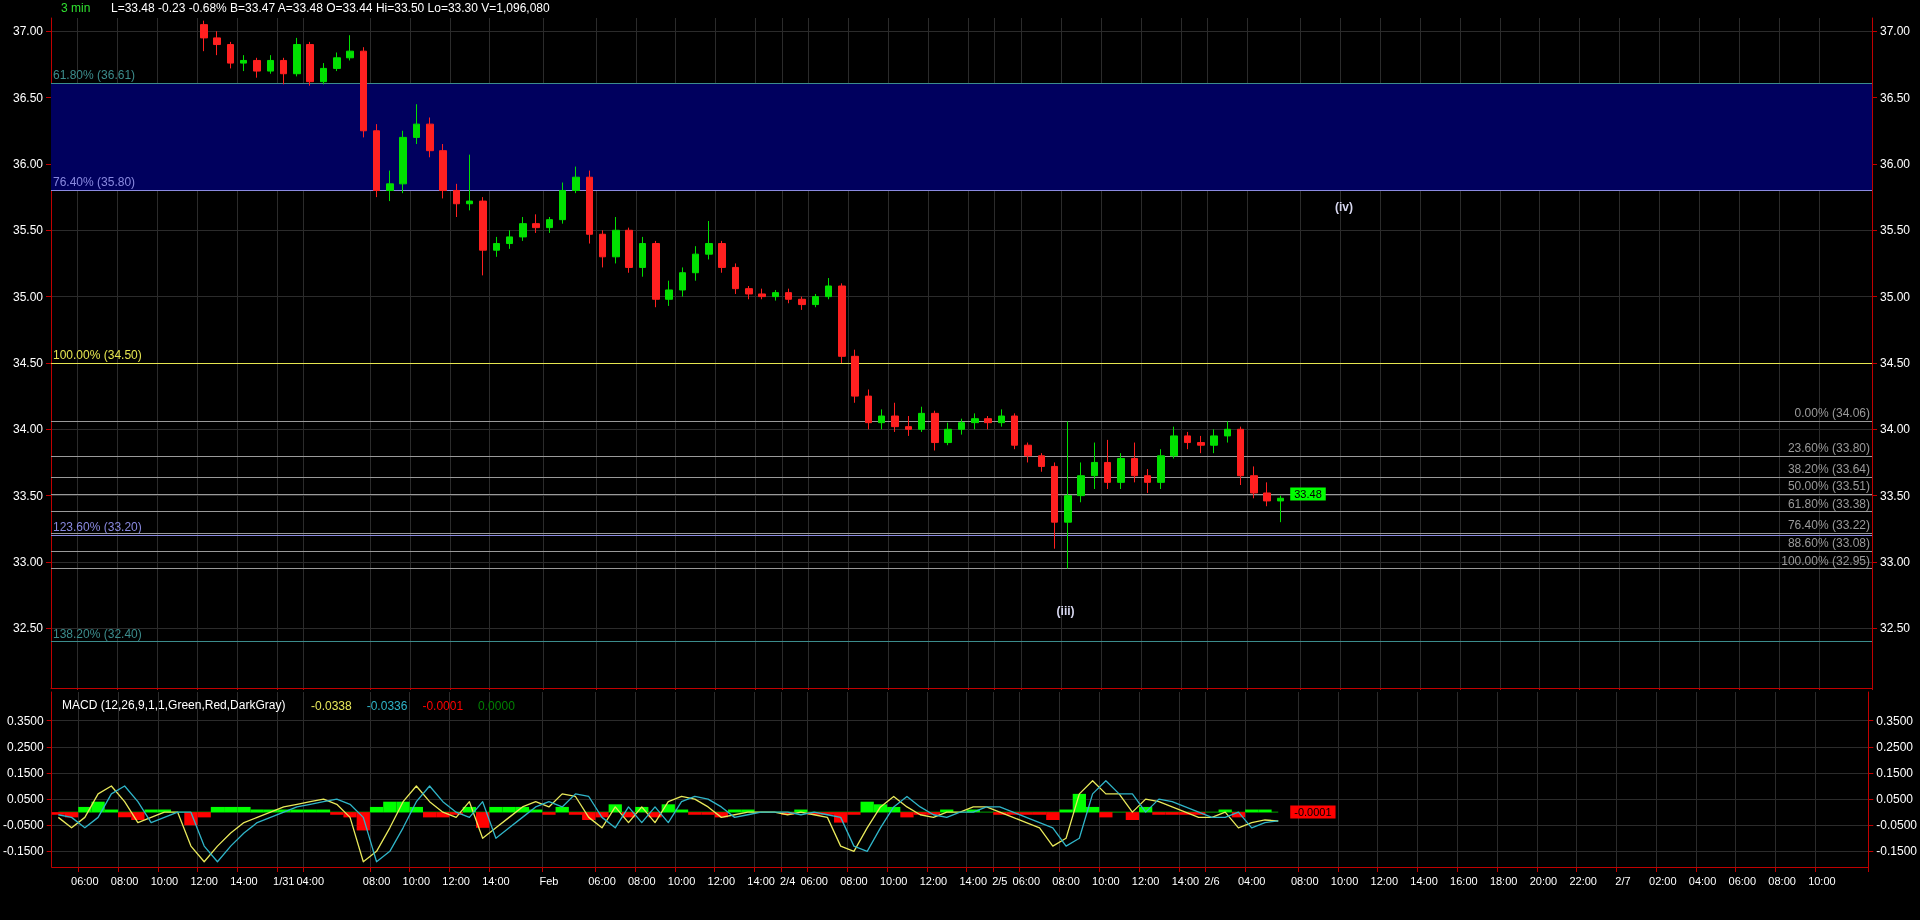 Image resolution: width=1920 pixels, height=920 pixels. I want to click on y2-tick-label: 35.50, so click(1895, 230).